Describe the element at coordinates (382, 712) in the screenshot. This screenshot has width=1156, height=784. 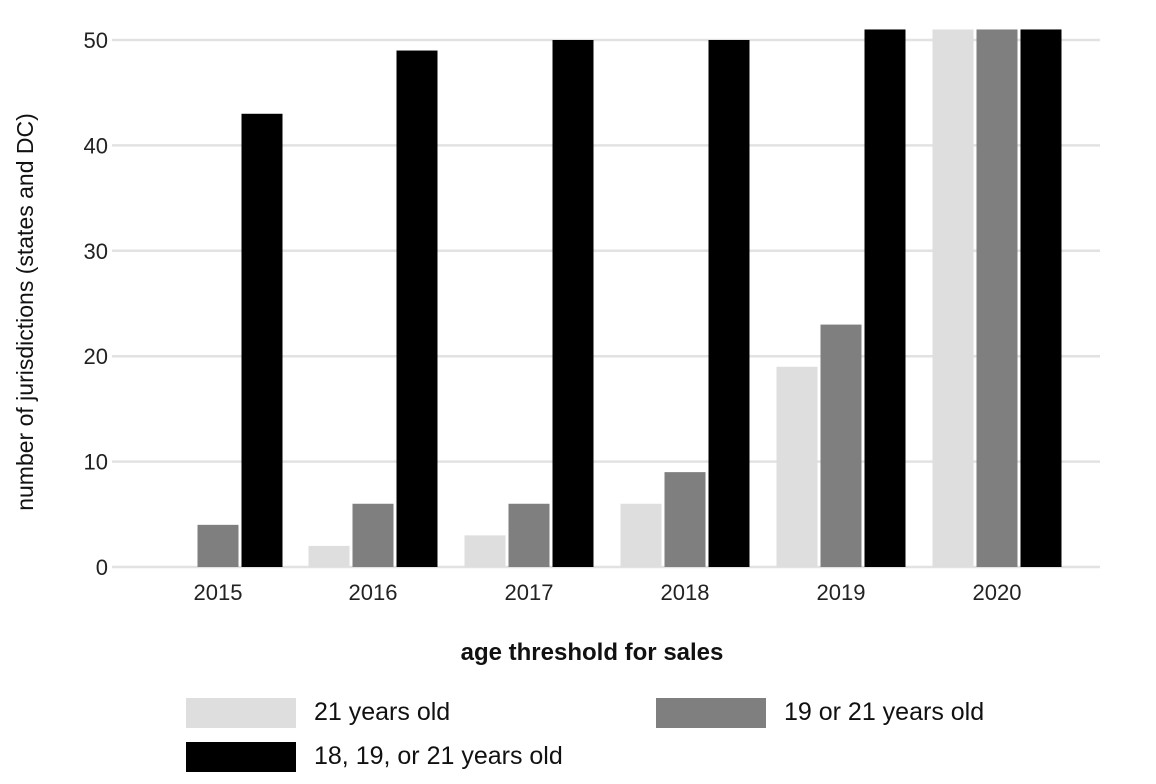
I see `legend-label: 21 years old` at that location.